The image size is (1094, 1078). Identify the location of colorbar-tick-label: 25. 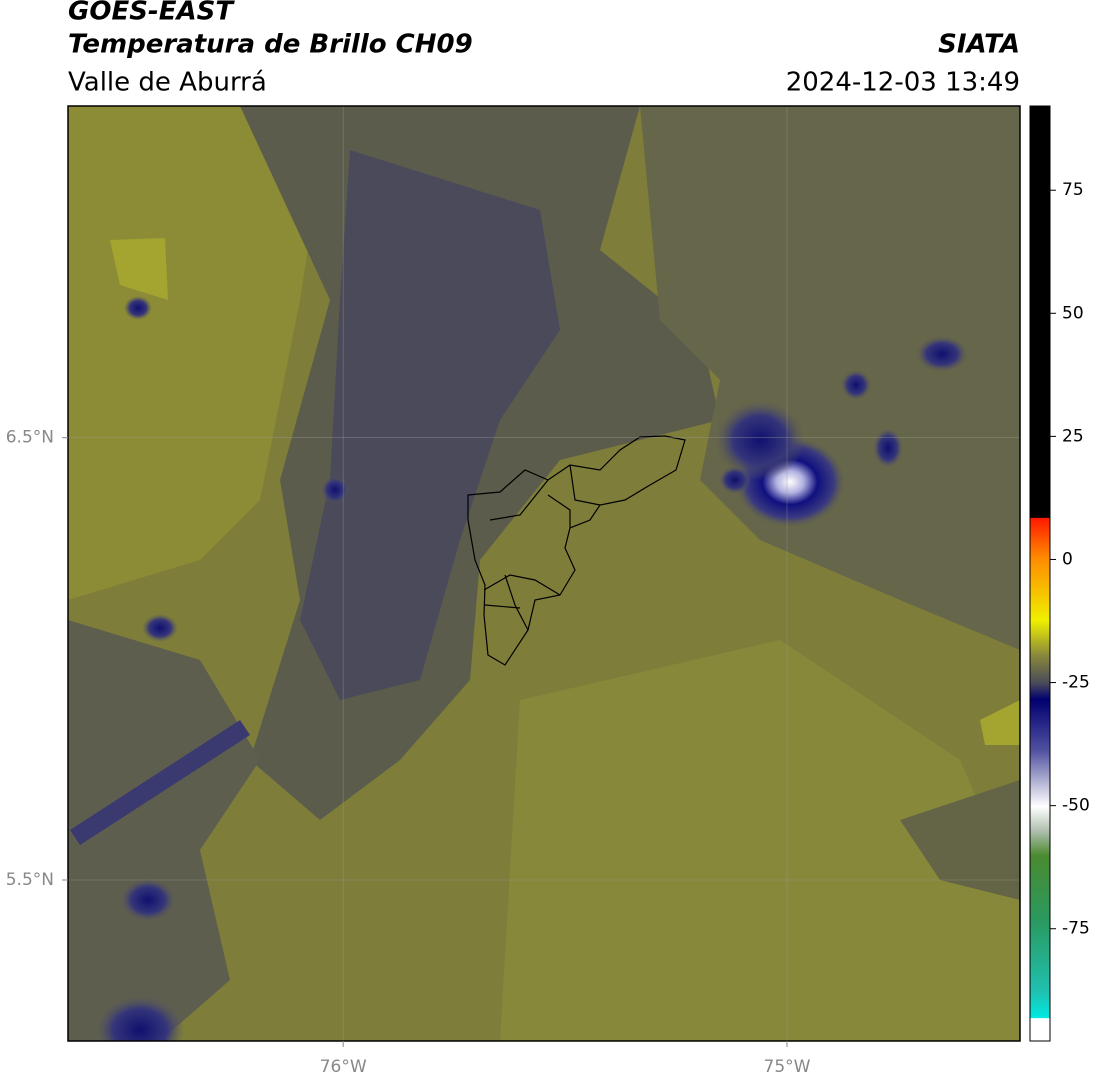
(1073, 436).